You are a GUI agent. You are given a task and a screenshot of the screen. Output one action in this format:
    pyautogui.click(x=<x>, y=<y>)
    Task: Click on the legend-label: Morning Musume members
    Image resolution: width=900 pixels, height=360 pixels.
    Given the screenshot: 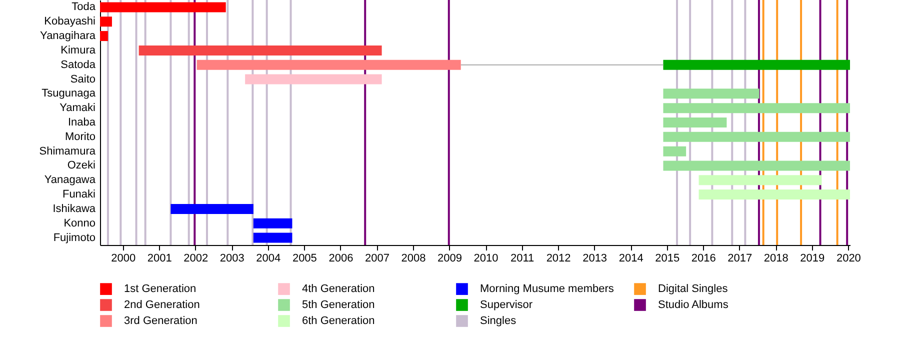 What is the action you would take?
    pyautogui.click(x=547, y=289)
    